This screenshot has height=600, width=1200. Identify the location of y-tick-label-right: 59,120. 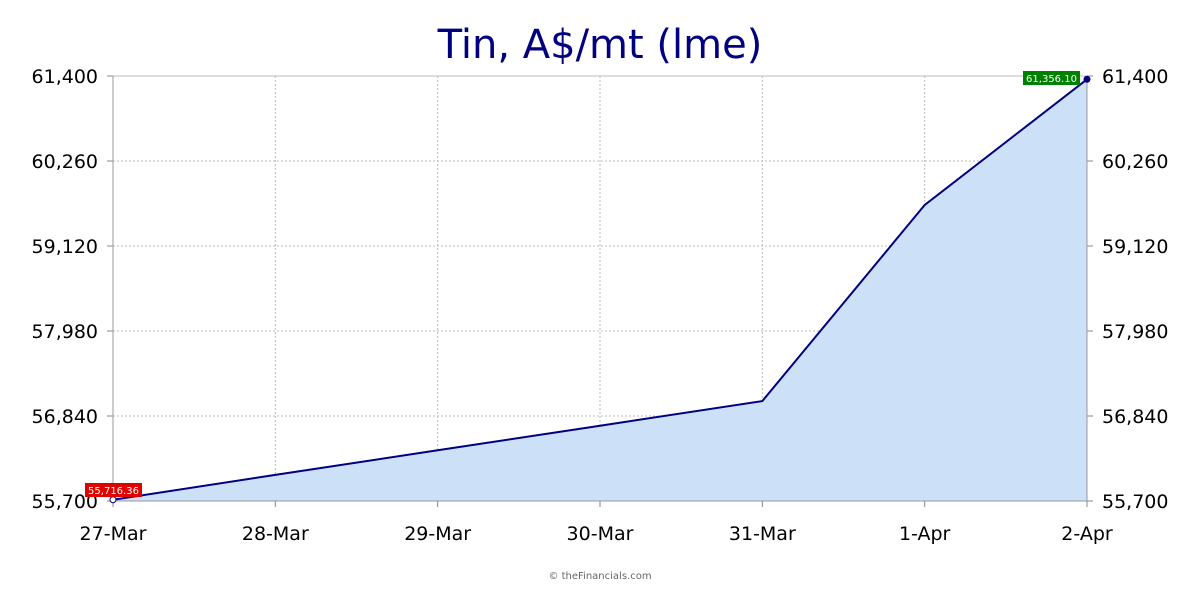
(1135, 247).